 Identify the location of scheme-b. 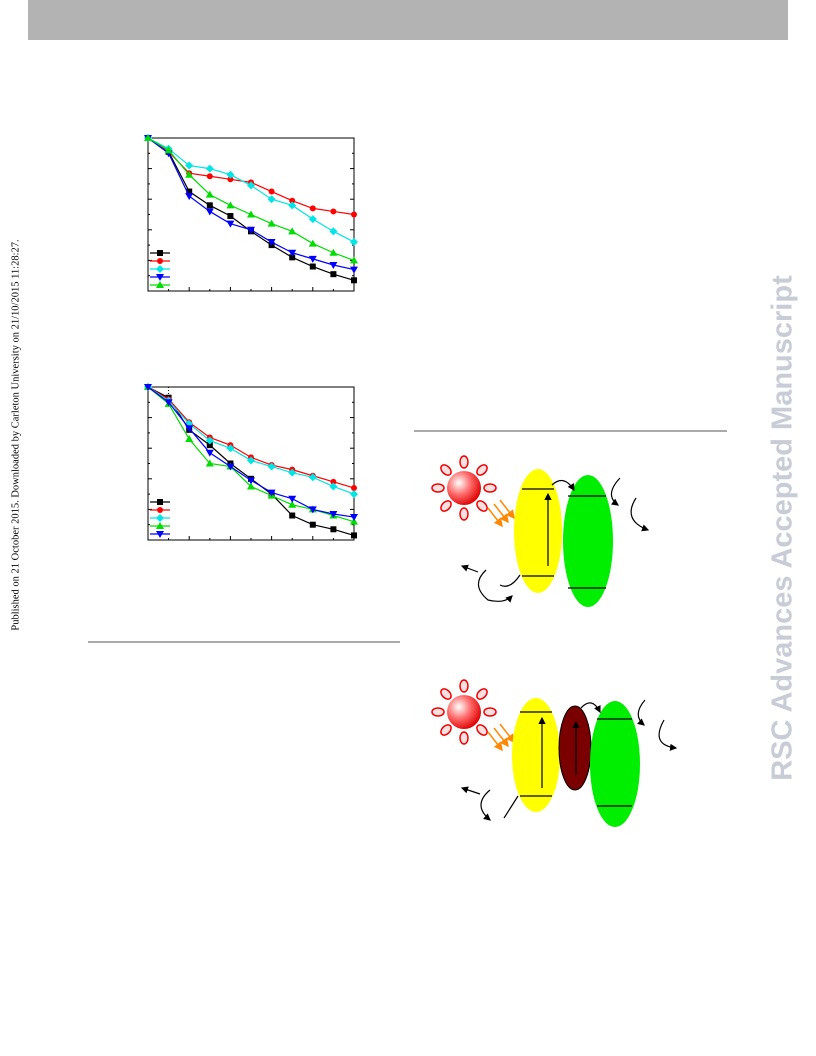
(555, 753).